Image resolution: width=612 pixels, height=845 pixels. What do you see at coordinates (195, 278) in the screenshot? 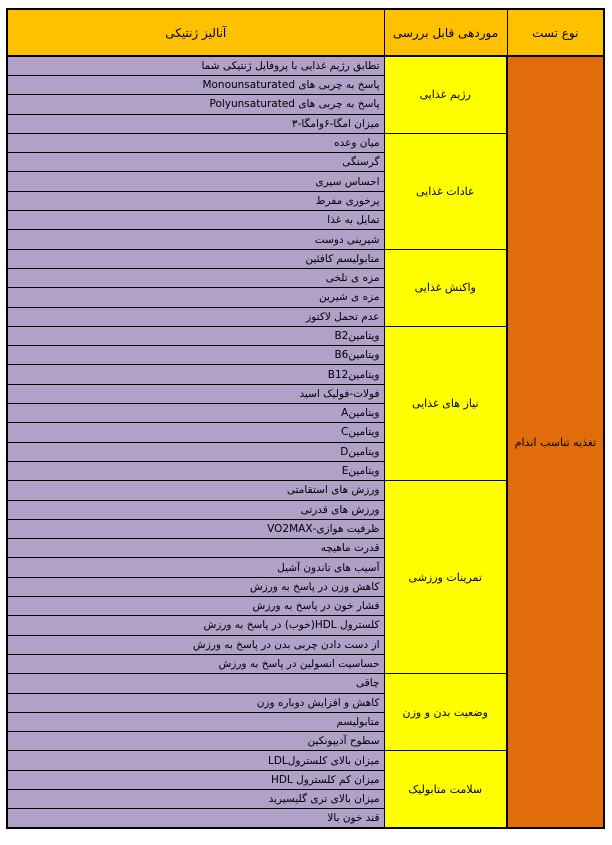
I see `analysis-item-cell: مزه ی تلخی` at bounding box center [195, 278].